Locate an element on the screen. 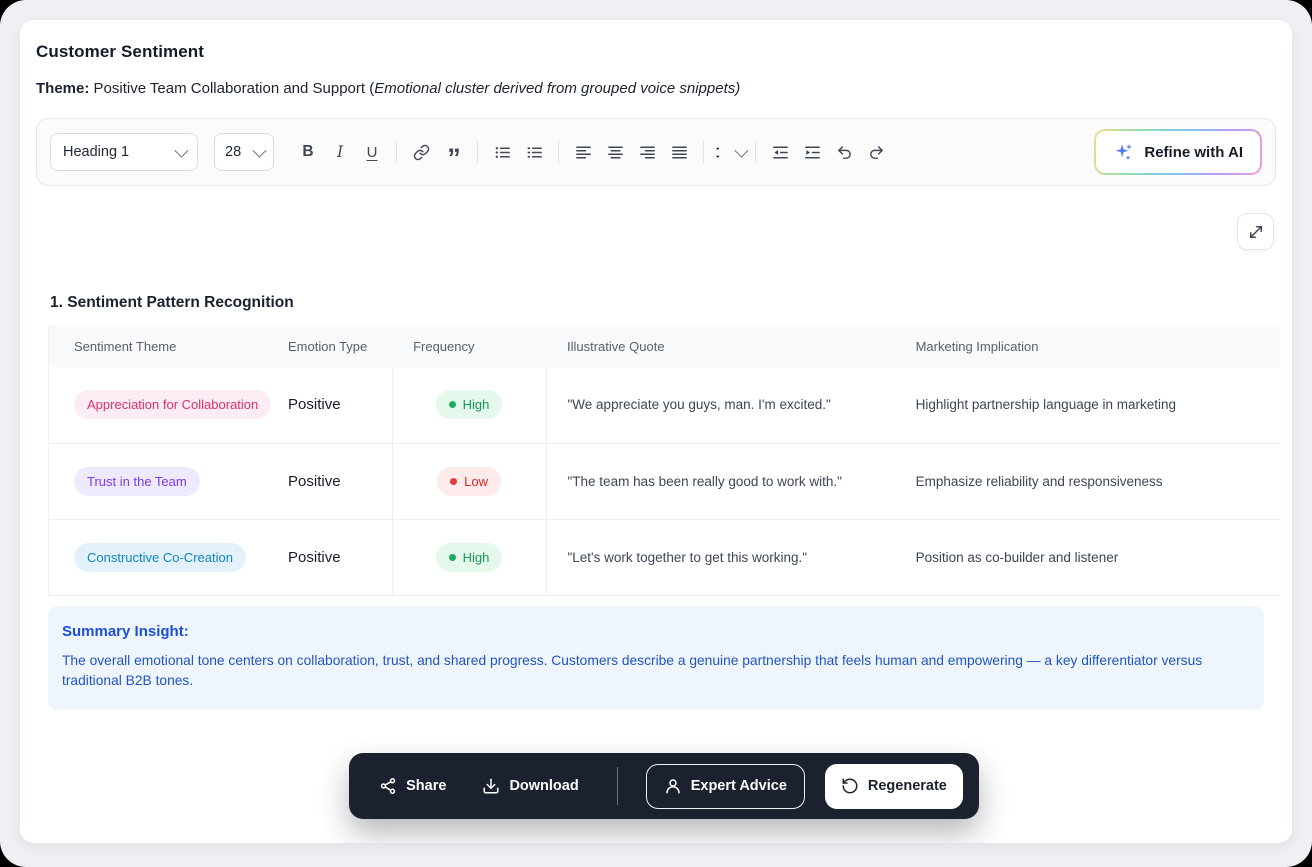 The image size is (1312, 867). redo-icon is located at coordinates (876, 152).